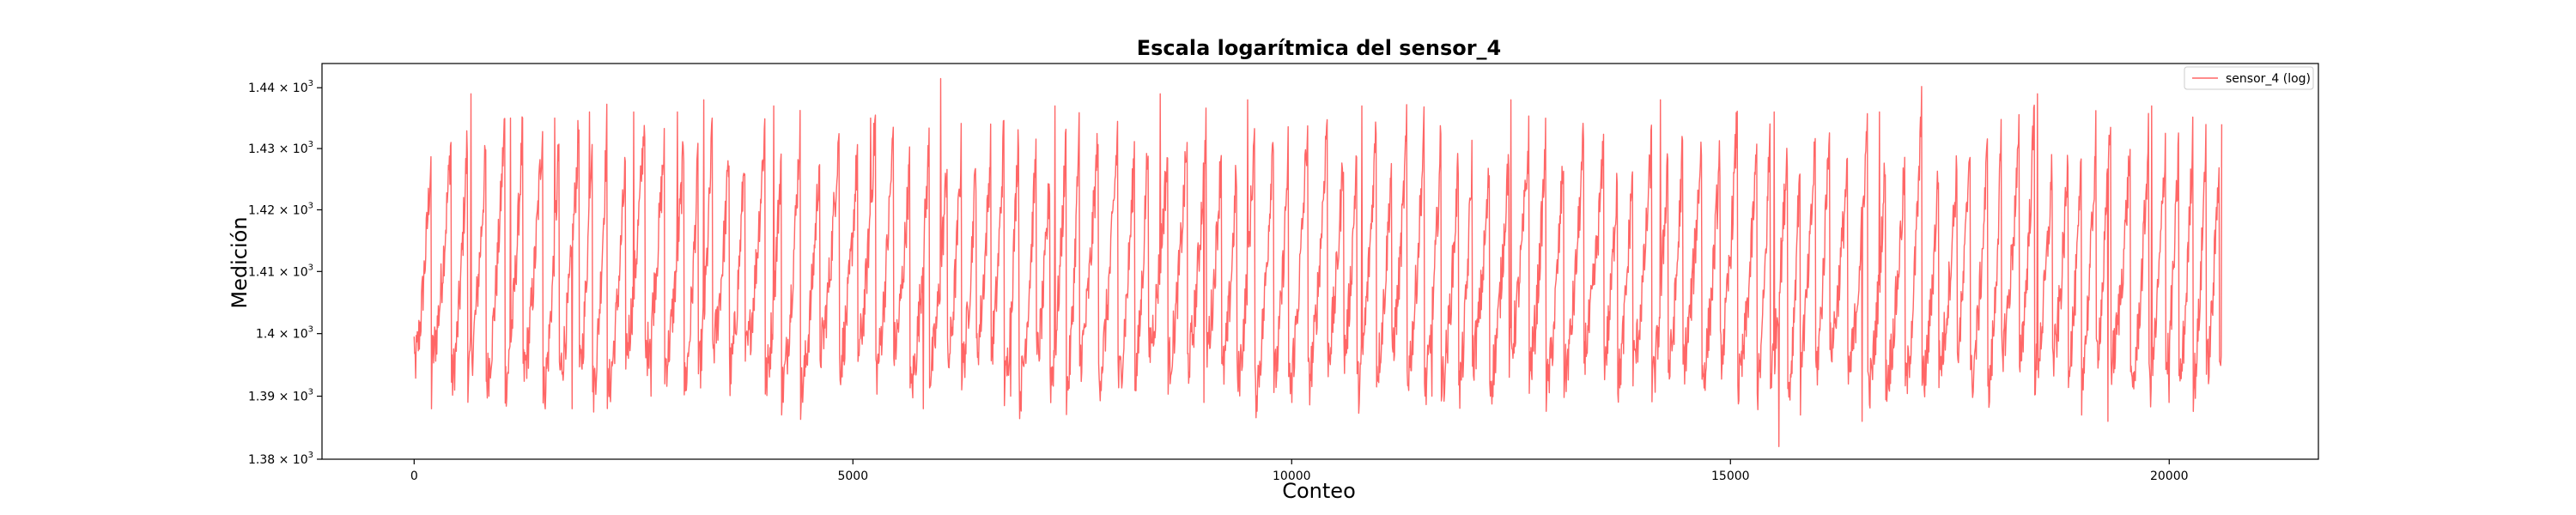 The height and width of the screenshot is (515, 2576). I want to click on x-axis-label: Conteo, so click(1319, 491).